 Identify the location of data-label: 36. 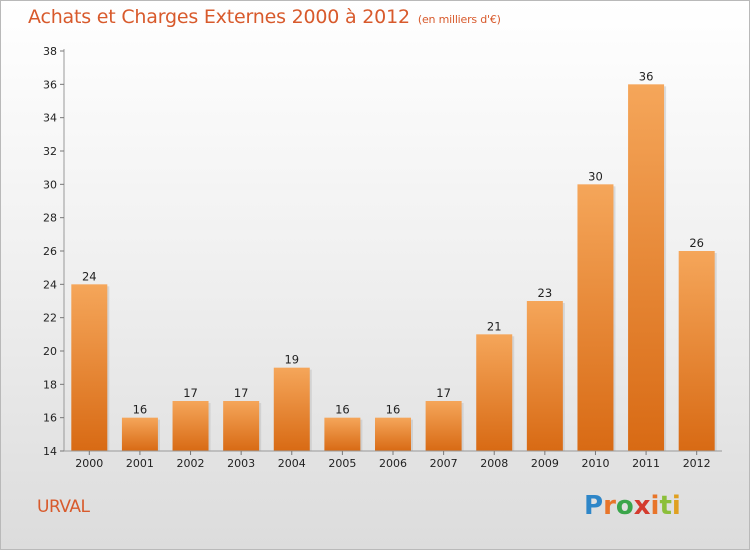
(646, 76).